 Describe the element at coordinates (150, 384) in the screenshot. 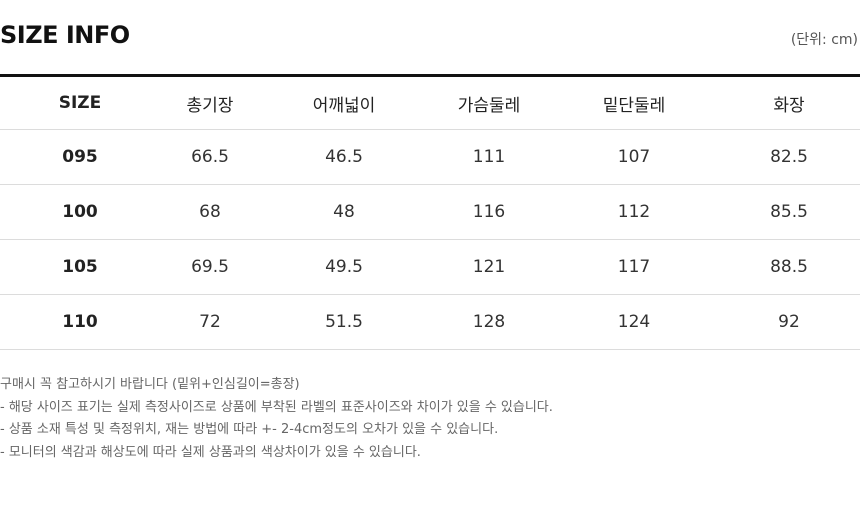

I see `note-item: 구매시 꼭 참고하시기 바랍니다 (밑위+인심길이=총장)` at that location.